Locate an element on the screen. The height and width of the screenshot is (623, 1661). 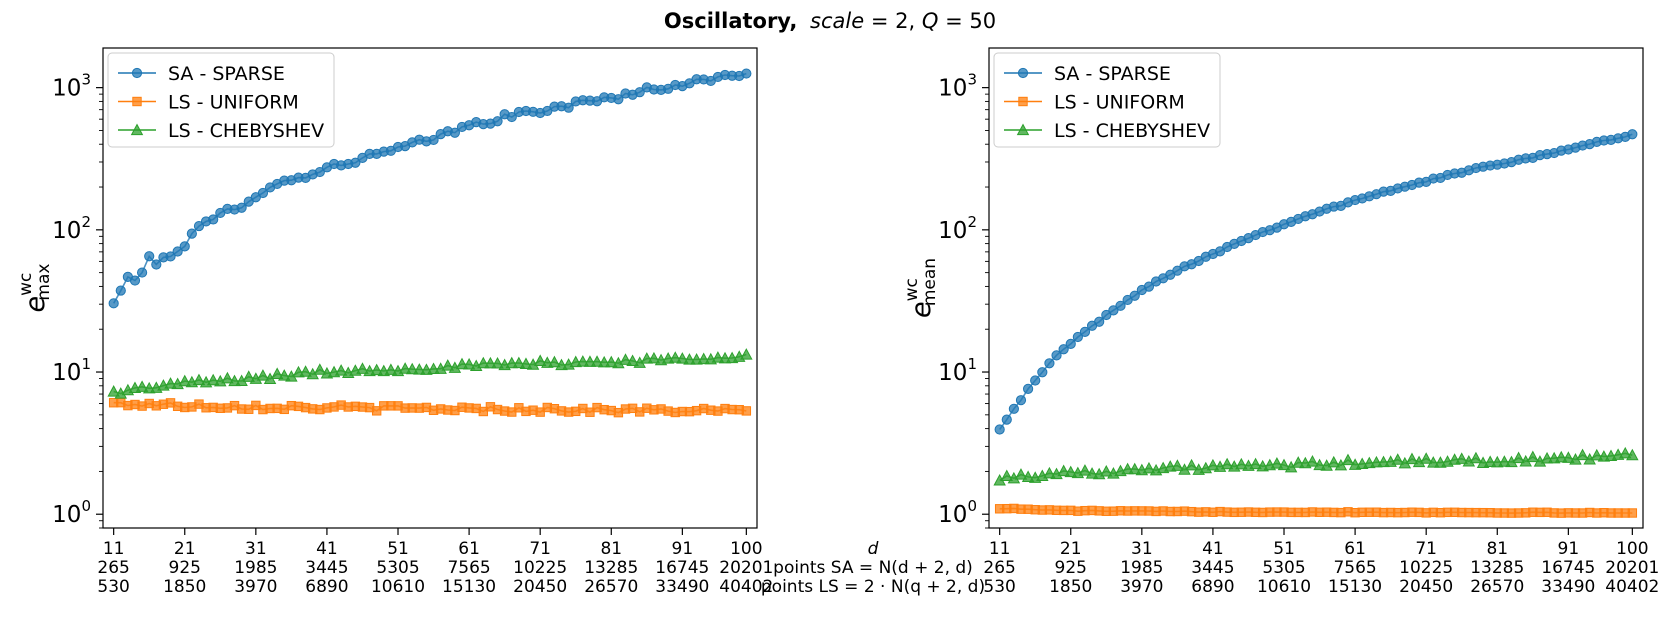
y-tick-label: 10¹ is located at coordinates (957, 370).